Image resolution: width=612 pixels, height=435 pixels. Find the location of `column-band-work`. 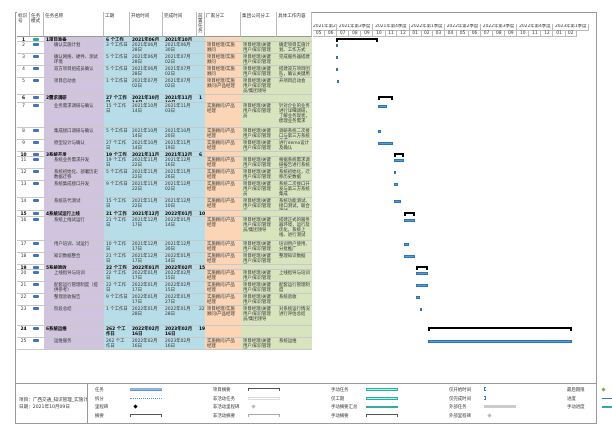

column-band-work is located at coordinates (294, 193).